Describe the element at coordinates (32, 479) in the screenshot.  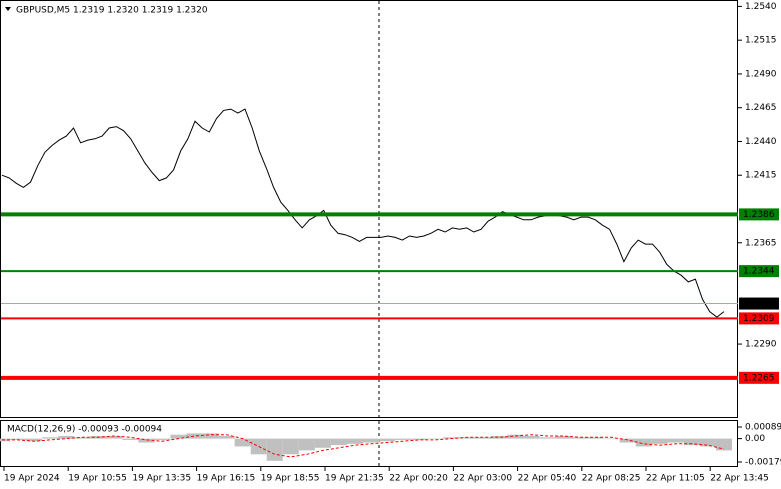
I see `x-tick-label: 19 Apr 2024` at that location.